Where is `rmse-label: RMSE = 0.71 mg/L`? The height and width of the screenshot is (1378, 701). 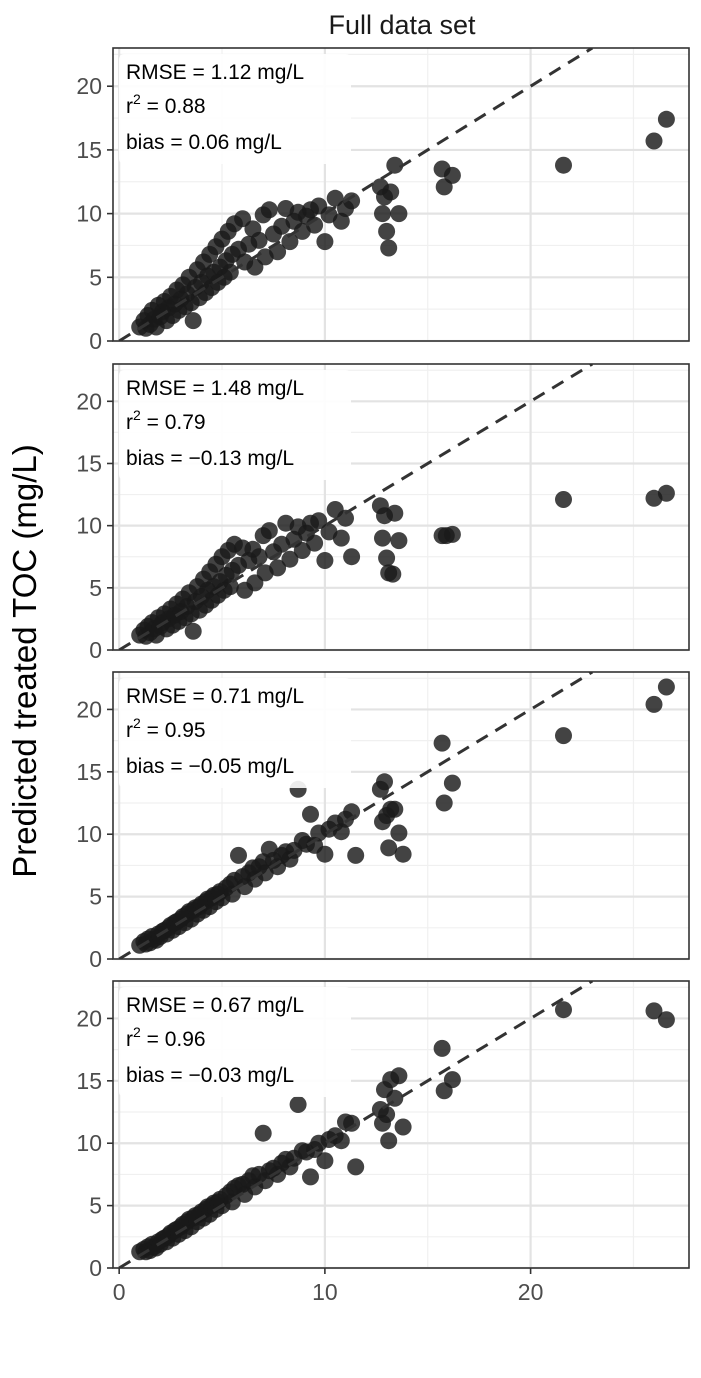 rmse-label: RMSE = 0.71 mg/L is located at coordinates (215, 696).